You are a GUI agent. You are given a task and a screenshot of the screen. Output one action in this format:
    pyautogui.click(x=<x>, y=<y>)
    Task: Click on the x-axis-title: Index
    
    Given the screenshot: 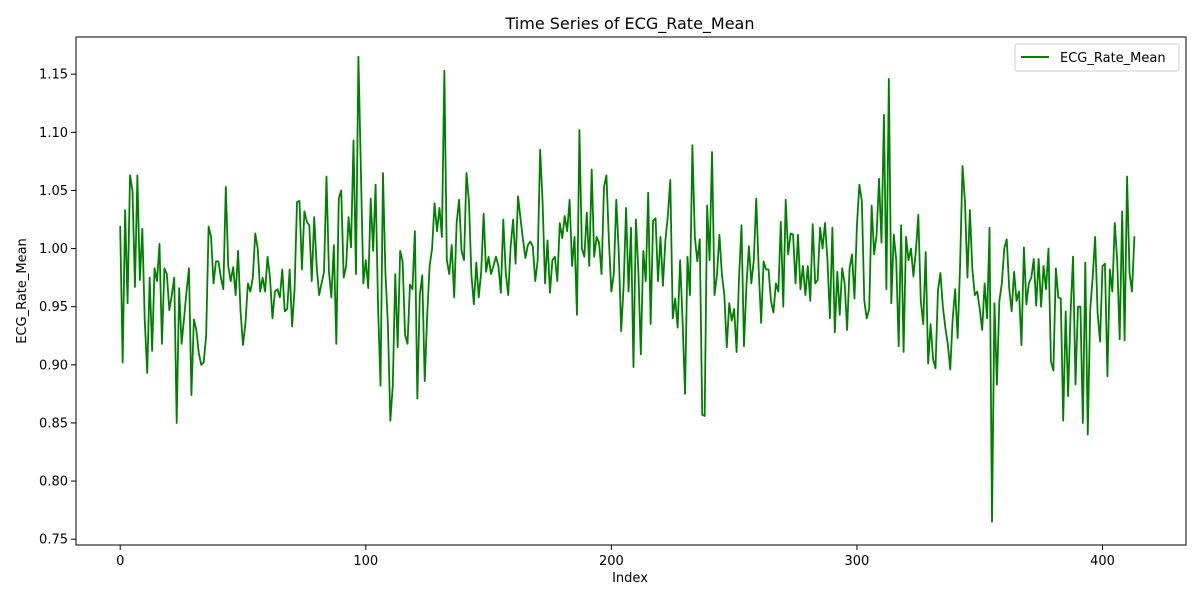 What is the action you would take?
    pyautogui.click(x=630, y=578)
    